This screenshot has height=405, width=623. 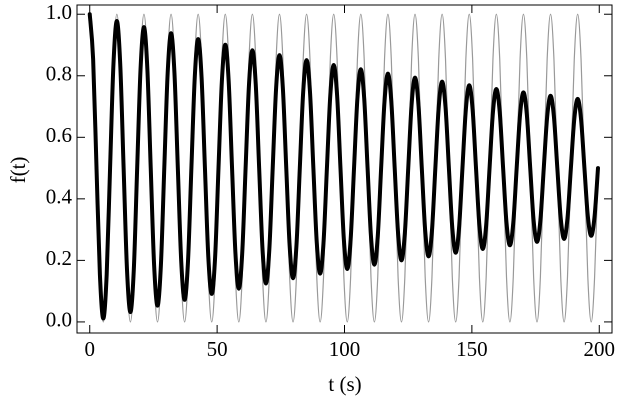 I want to click on x-tick-label: 150, so click(x=472, y=349).